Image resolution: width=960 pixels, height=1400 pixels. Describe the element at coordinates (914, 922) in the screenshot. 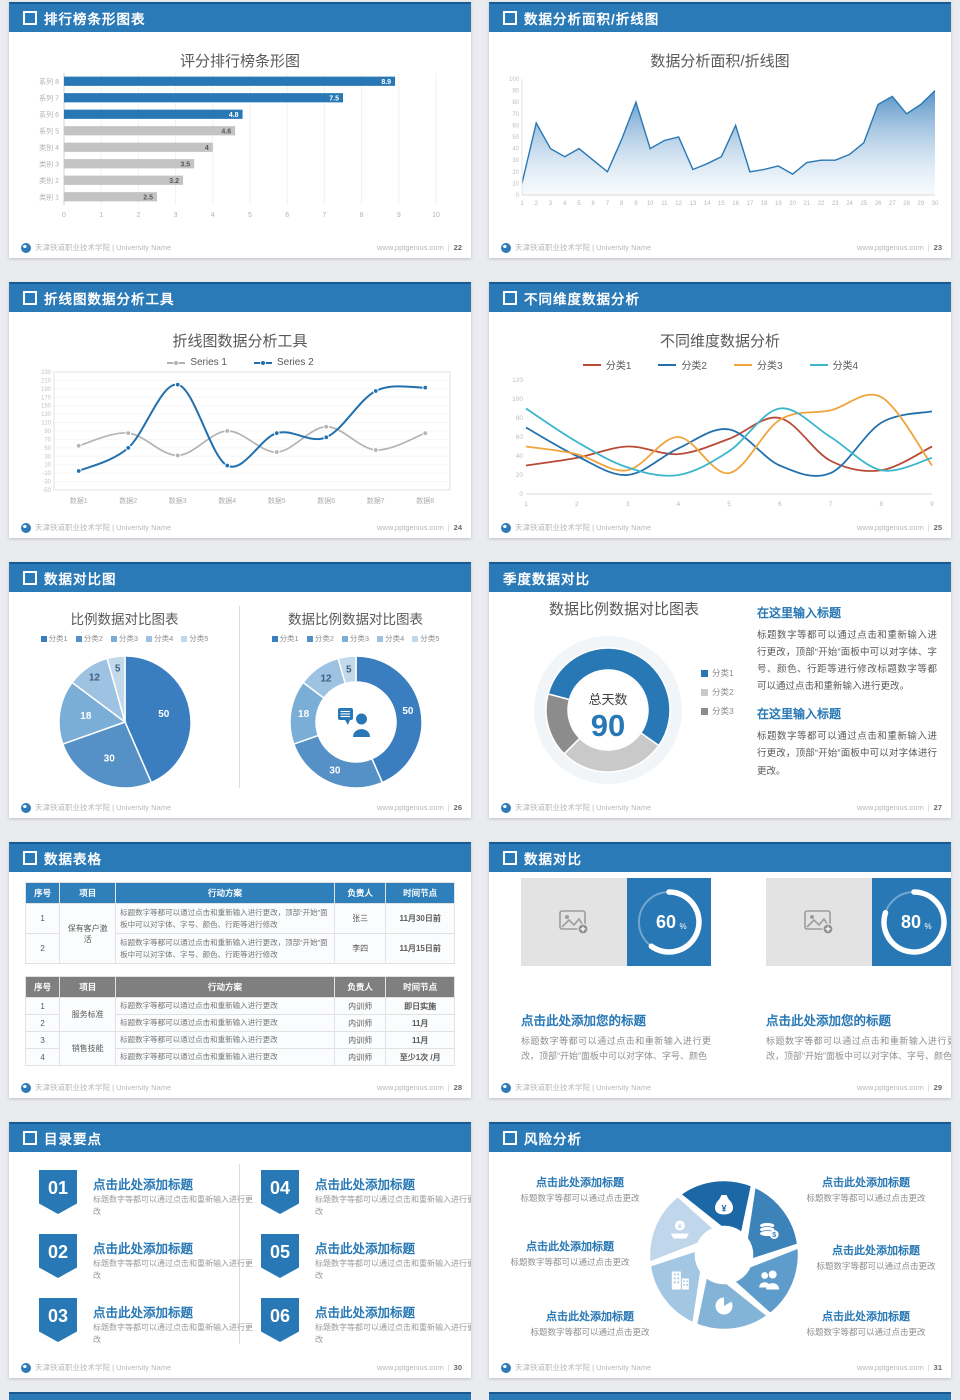

I see `ring-value` at that location.